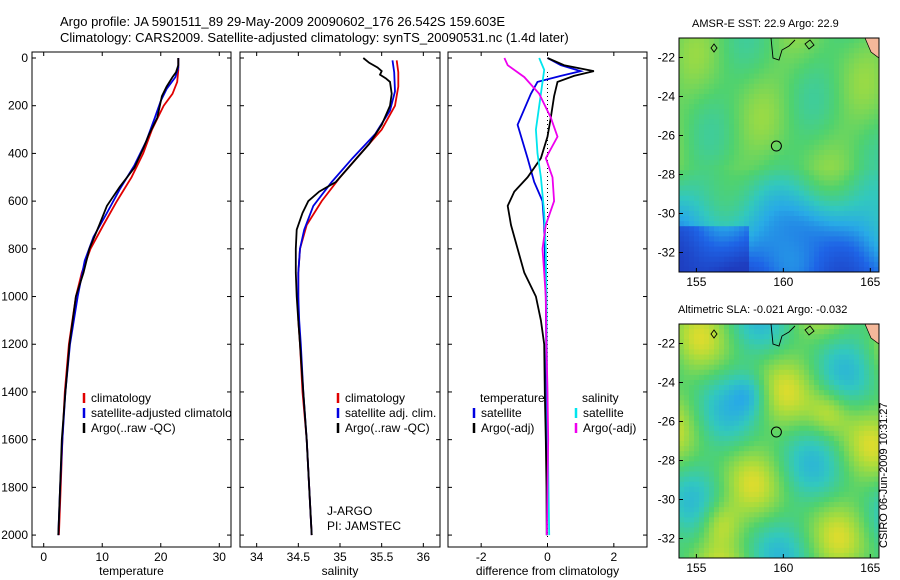 This screenshot has height=580, width=900. What do you see at coordinates (600, 398) in the screenshot?
I see `legend-diff-sal-header: salinity` at bounding box center [600, 398].